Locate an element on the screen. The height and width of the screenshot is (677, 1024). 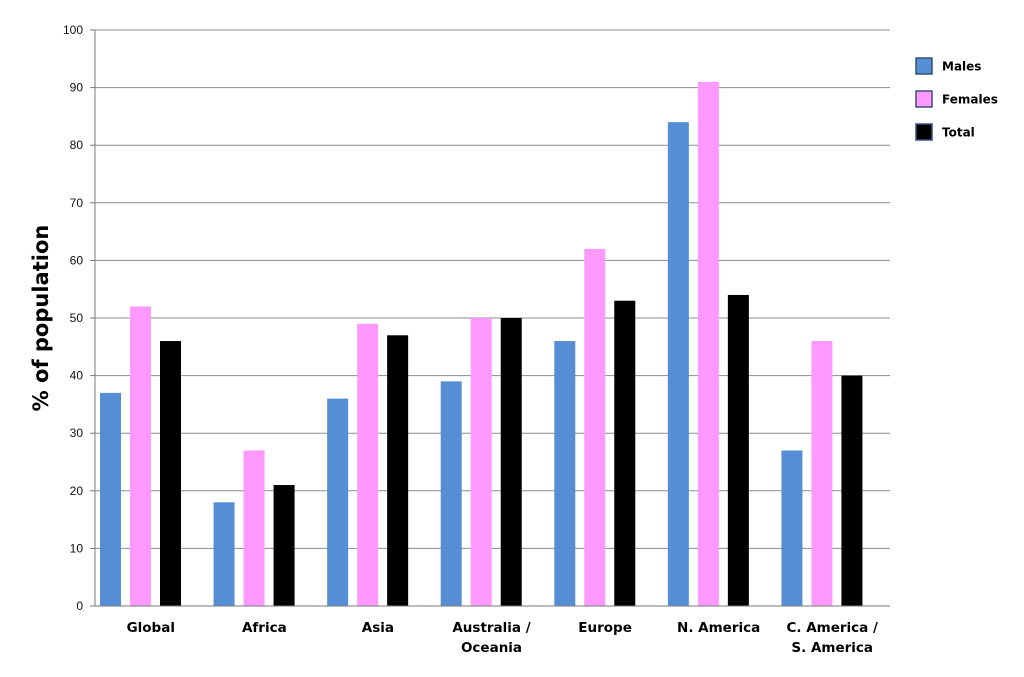
x-category-label: N. America is located at coordinates (718, 628).